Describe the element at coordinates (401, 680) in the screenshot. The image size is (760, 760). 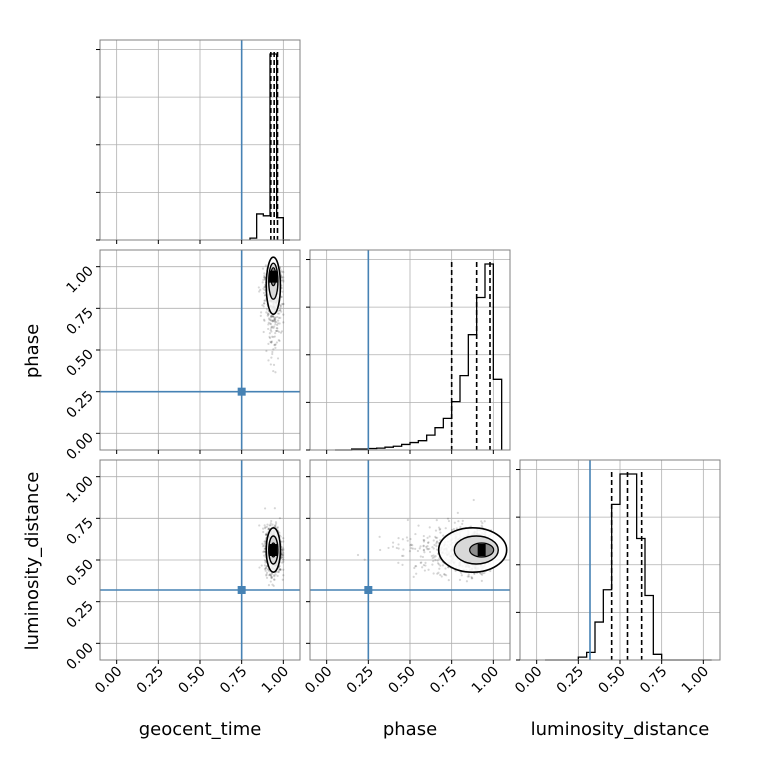
I see `x-tick-label: 0.50` at that location.